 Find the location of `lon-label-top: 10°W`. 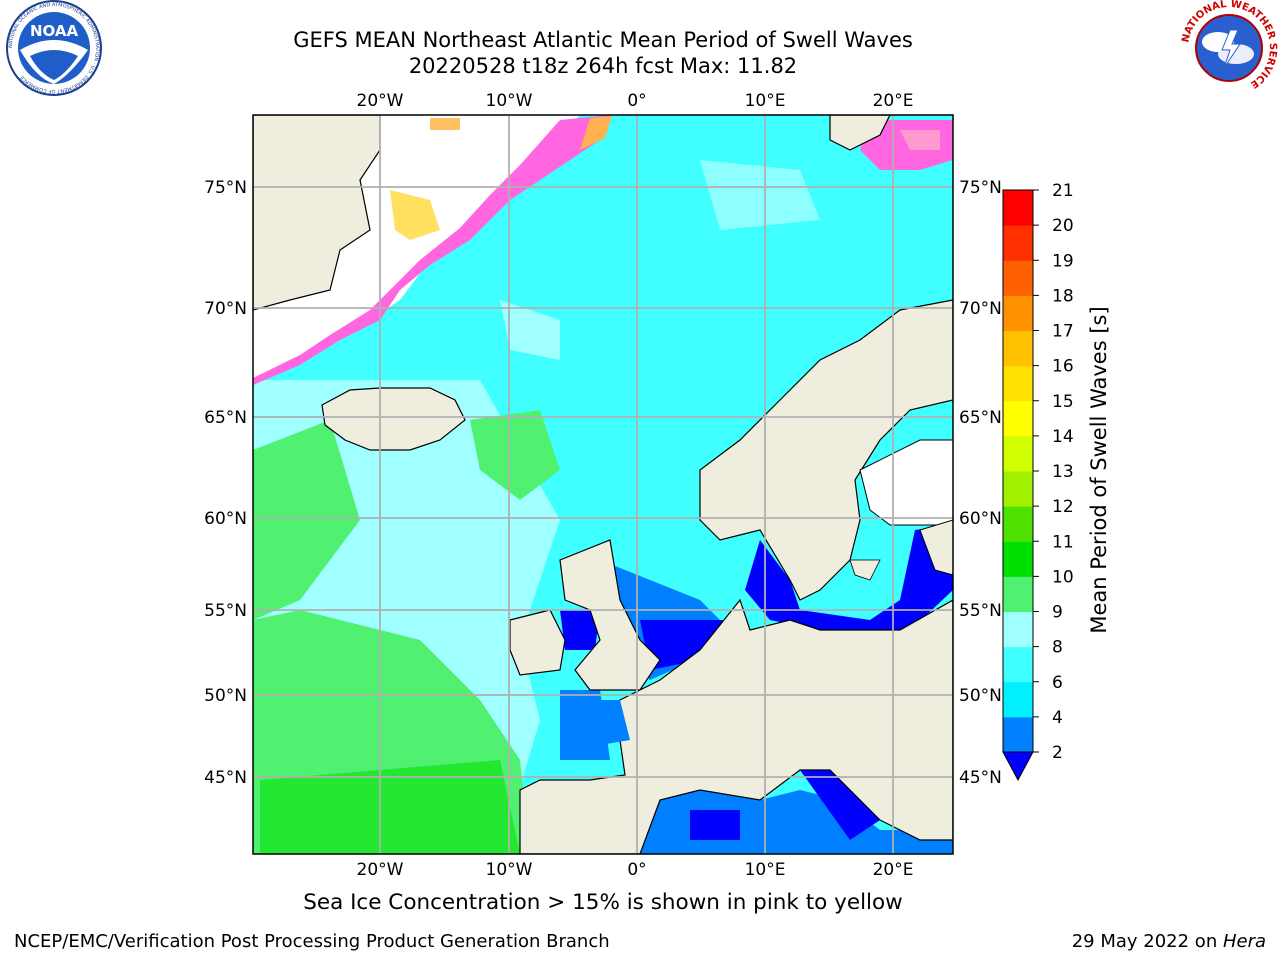

lon-label-top: 10°W is located at coordinates (509, 101).